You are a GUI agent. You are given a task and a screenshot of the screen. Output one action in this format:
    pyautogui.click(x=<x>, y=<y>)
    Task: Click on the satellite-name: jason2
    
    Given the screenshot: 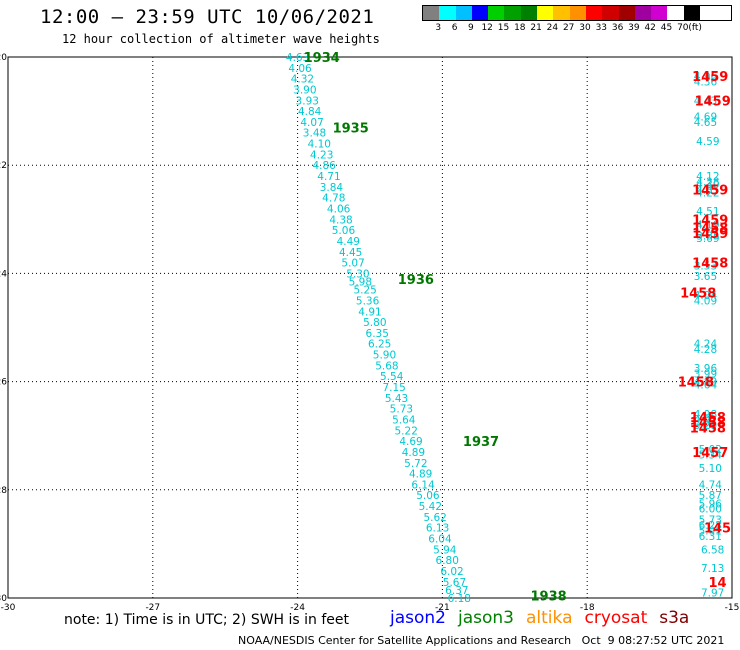 What is the action you would take?
    pyautogui.click(x=418, y=618)
    